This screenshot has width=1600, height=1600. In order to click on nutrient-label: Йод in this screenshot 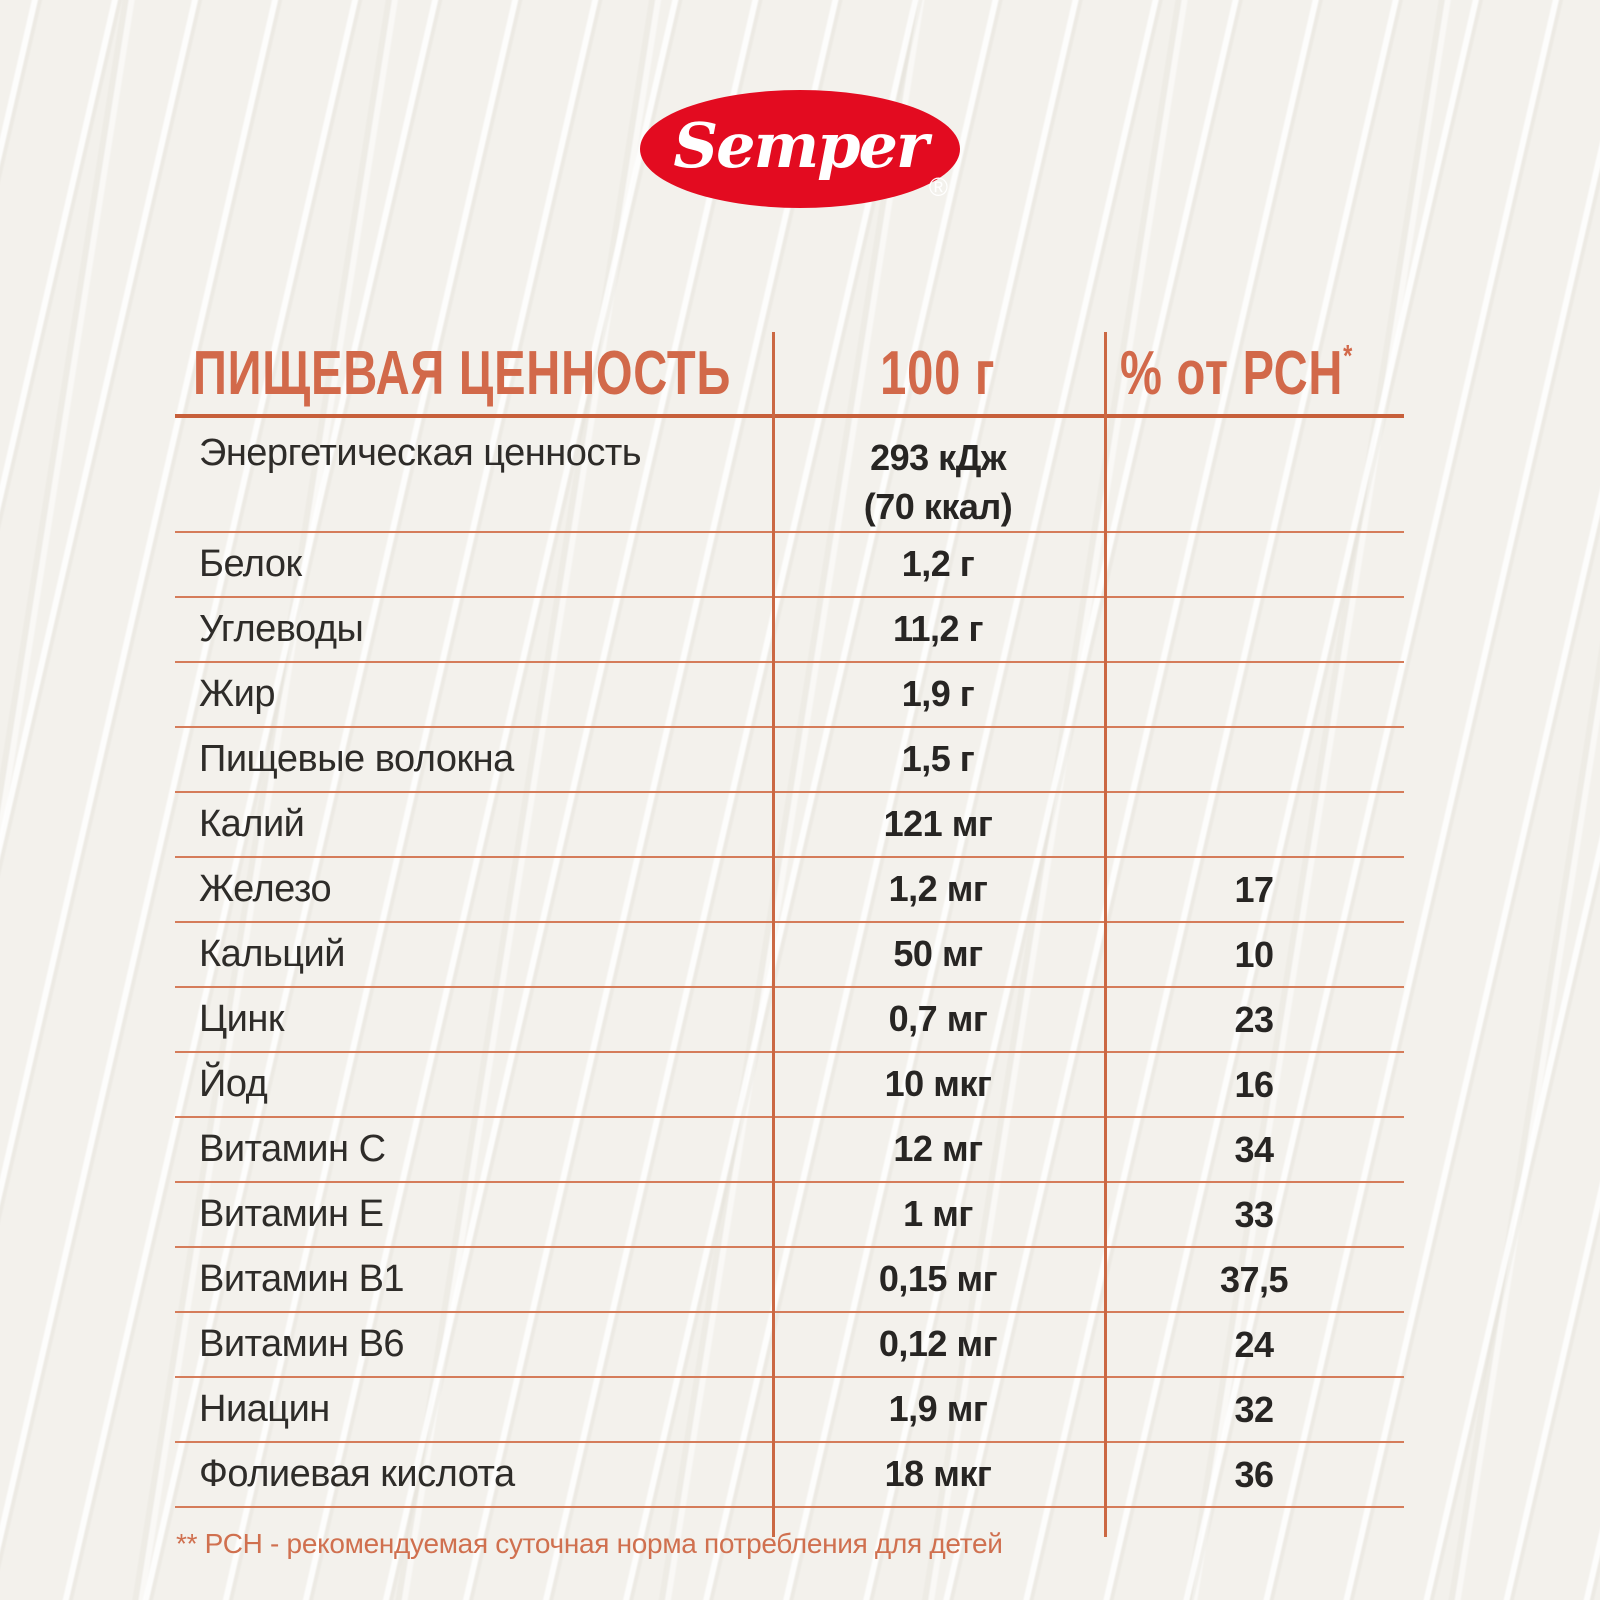, I will do `click(233, 1083)`.